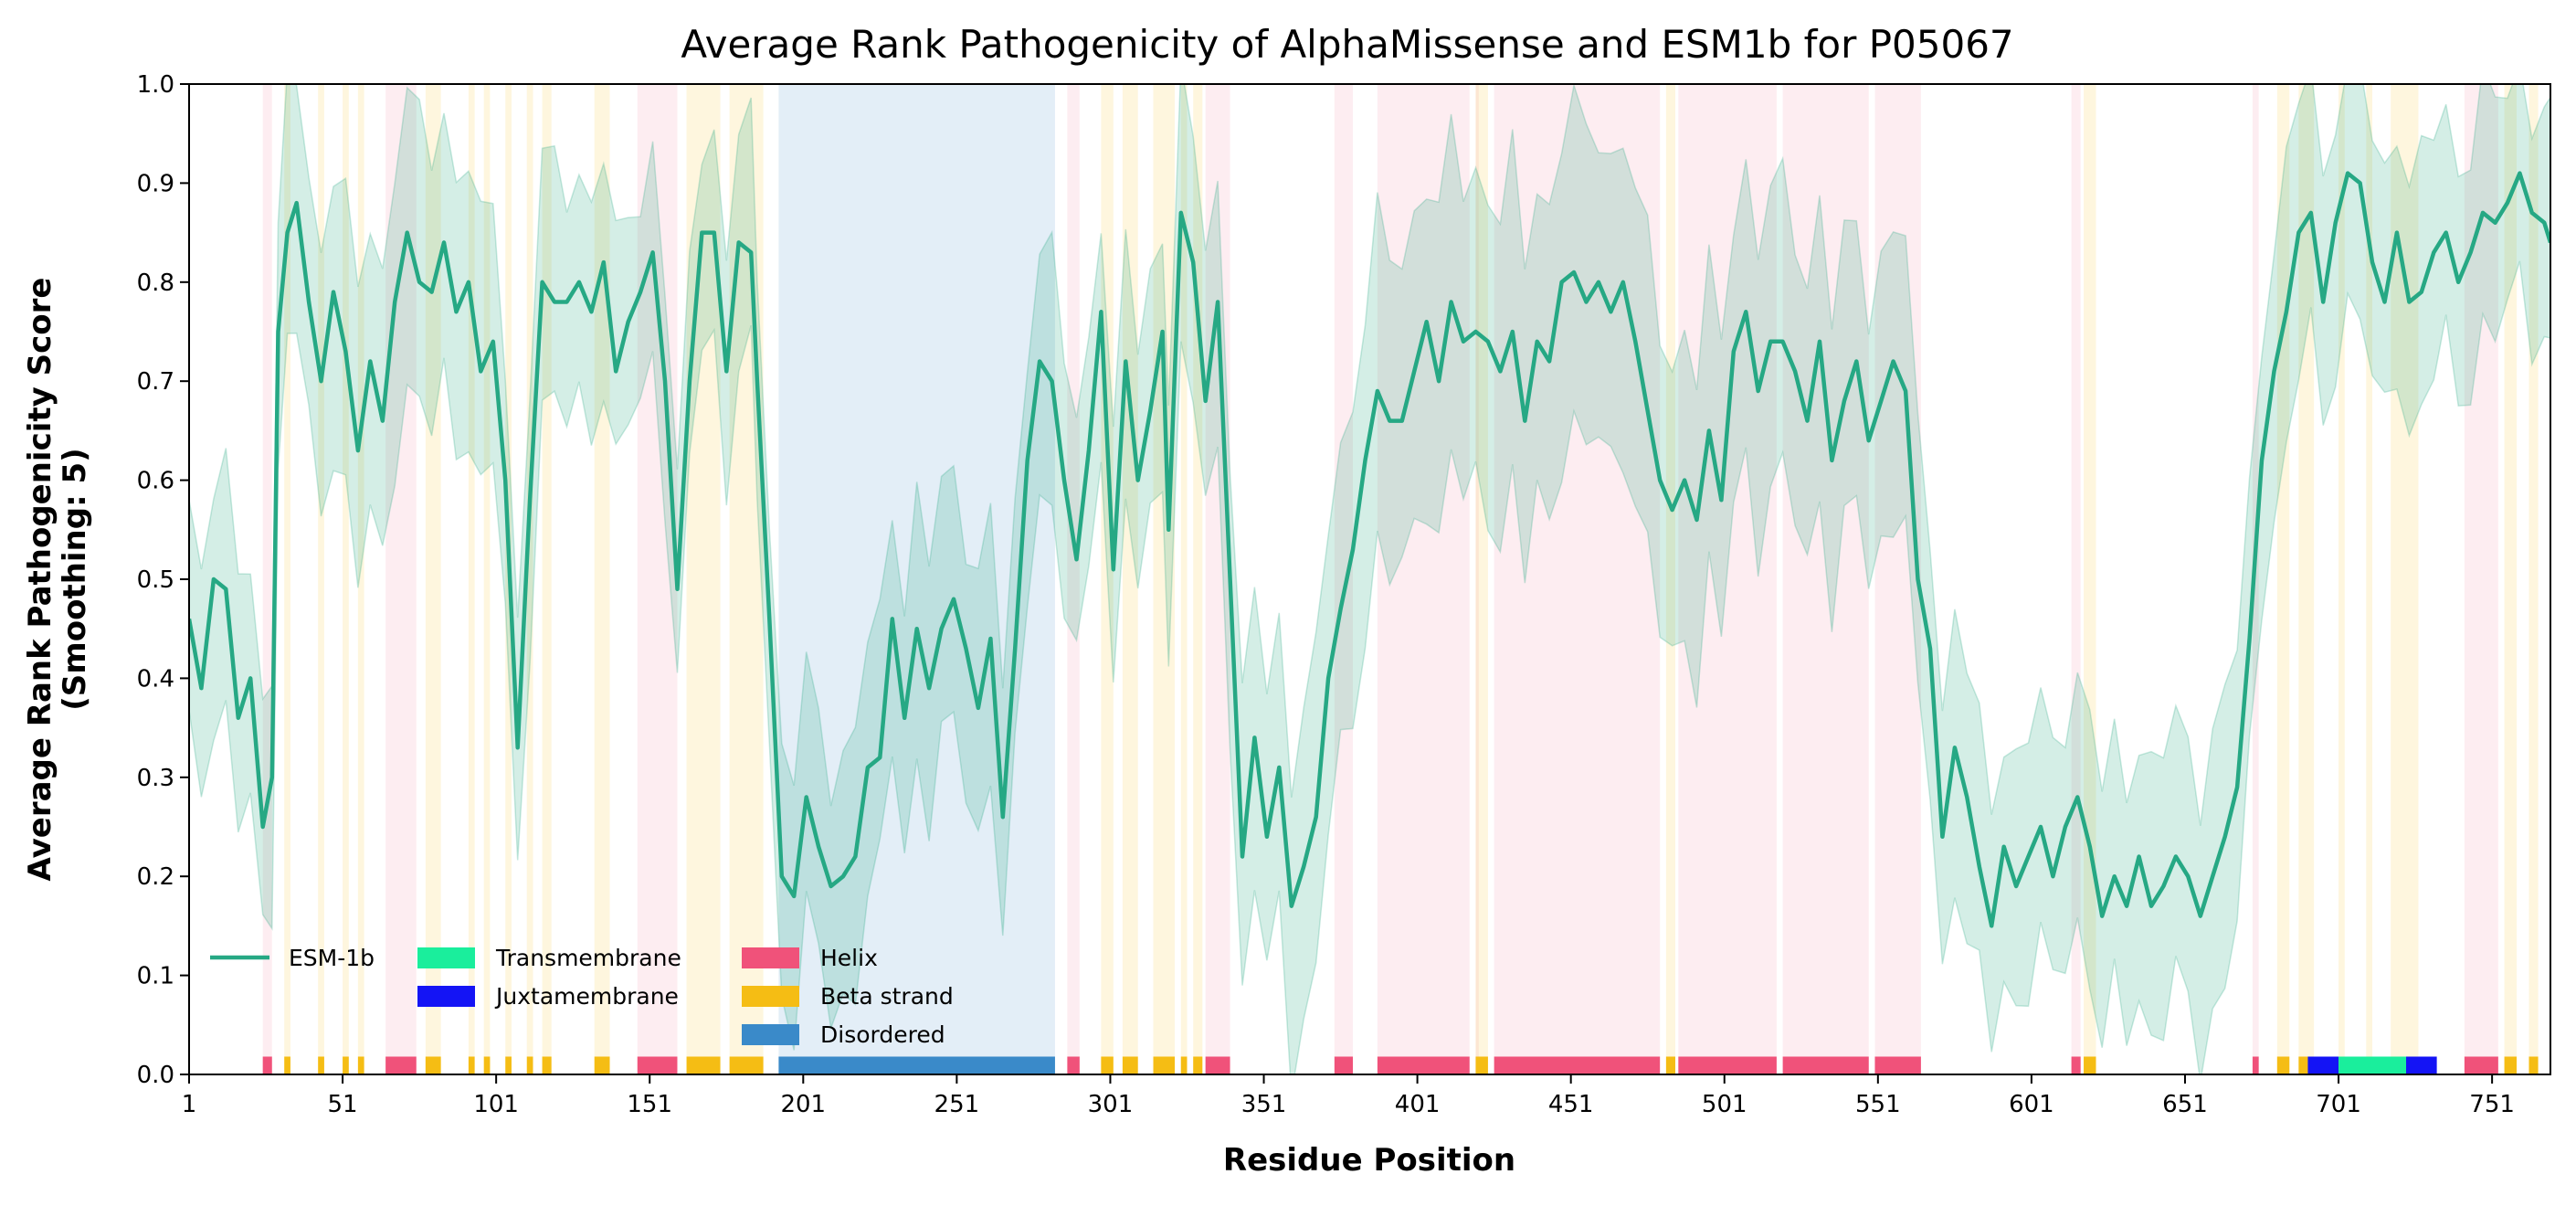 This screenshot has width=2576, height=1206. What do you see at coordinates (155, 283) in the screenshot?
I see `y-tick-label-8: 0.8` at bounding box center [155, 283].